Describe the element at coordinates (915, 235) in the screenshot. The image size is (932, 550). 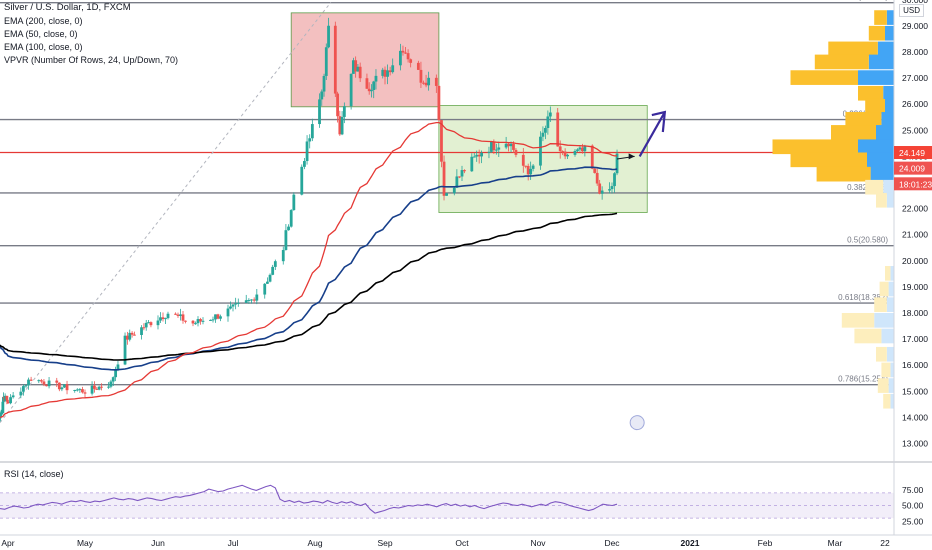
I see `price-tick-label: 21.000` at that location.